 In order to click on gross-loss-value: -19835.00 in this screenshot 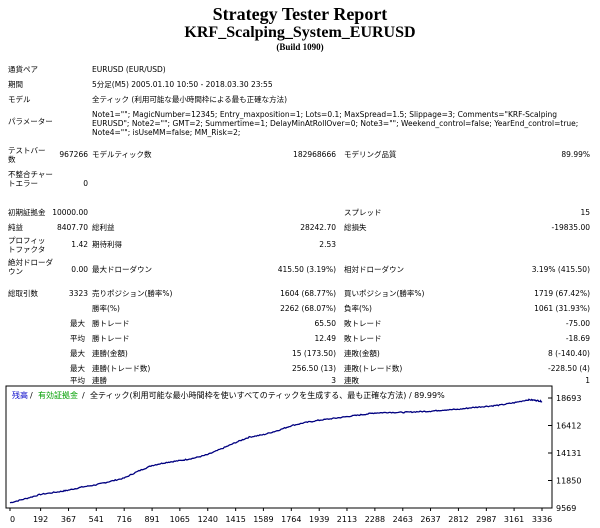, I will do `click(571, 227)`.